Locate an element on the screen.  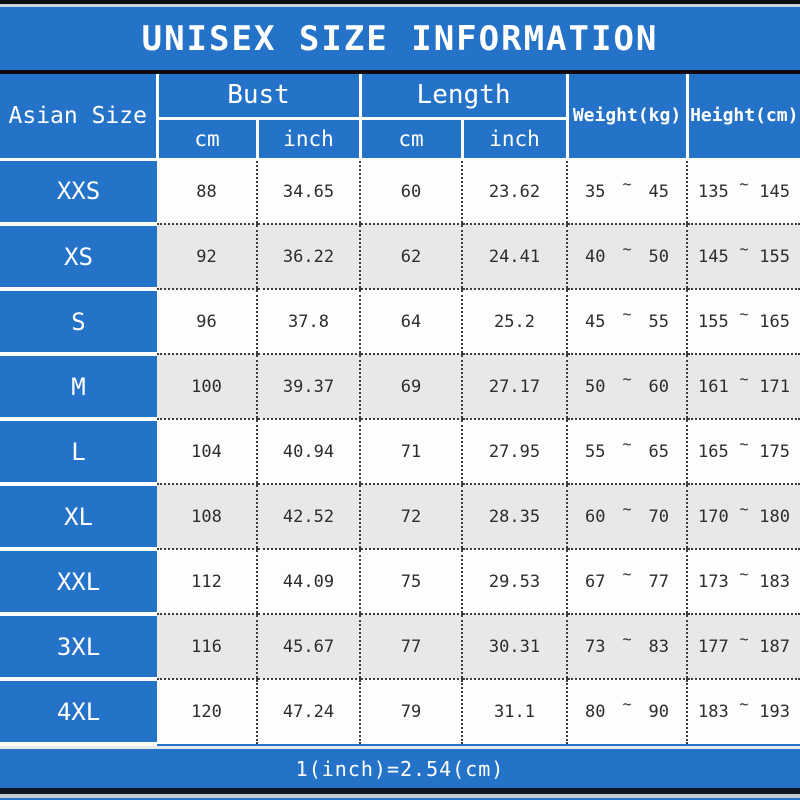
weight-range-cell: 73 ~ 83 is located at coordinates (627, 647).